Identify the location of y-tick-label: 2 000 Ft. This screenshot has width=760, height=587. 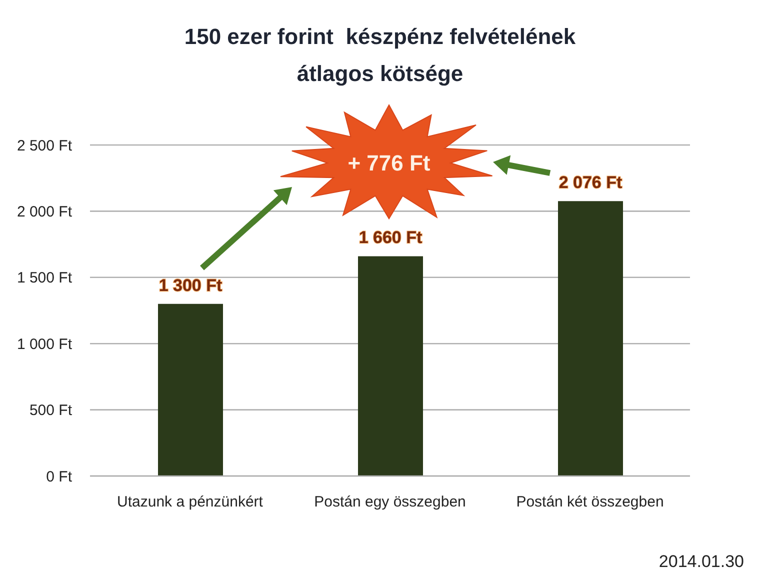
(44, 212).